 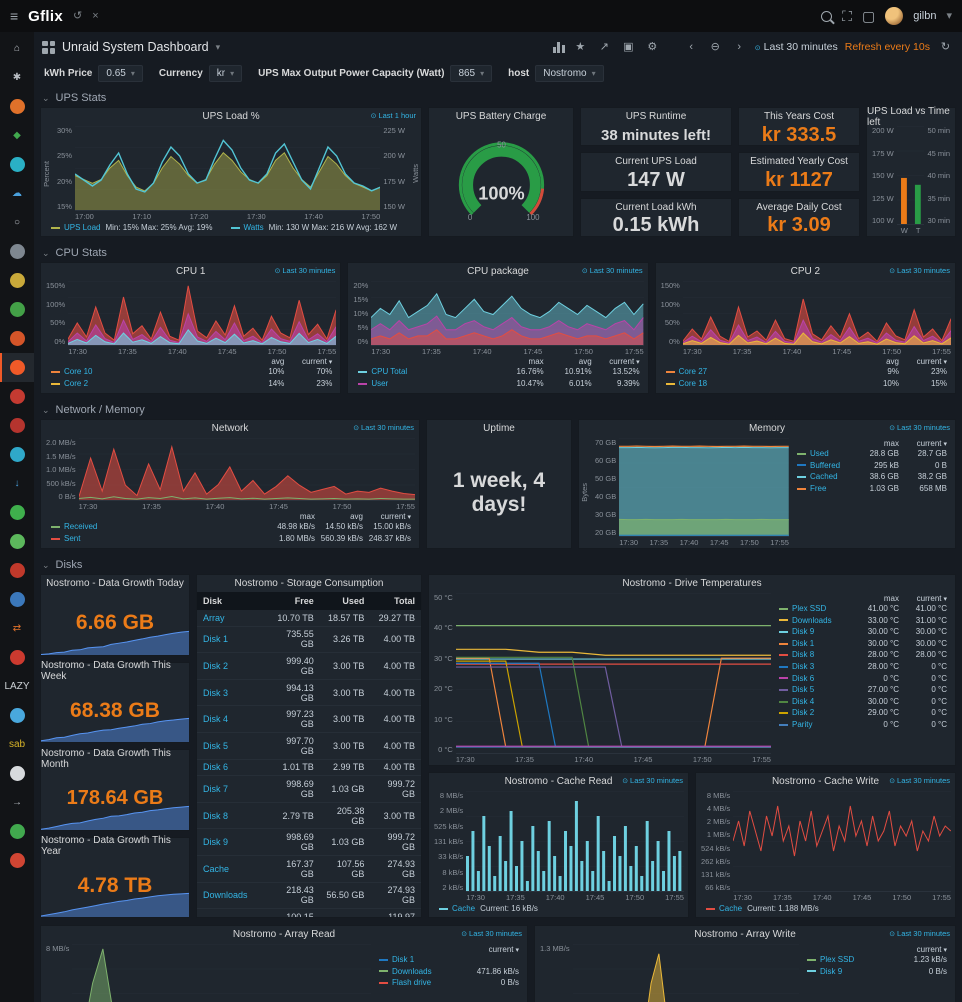 I want to click on panel-title: Network, so click(x=230, y=428).